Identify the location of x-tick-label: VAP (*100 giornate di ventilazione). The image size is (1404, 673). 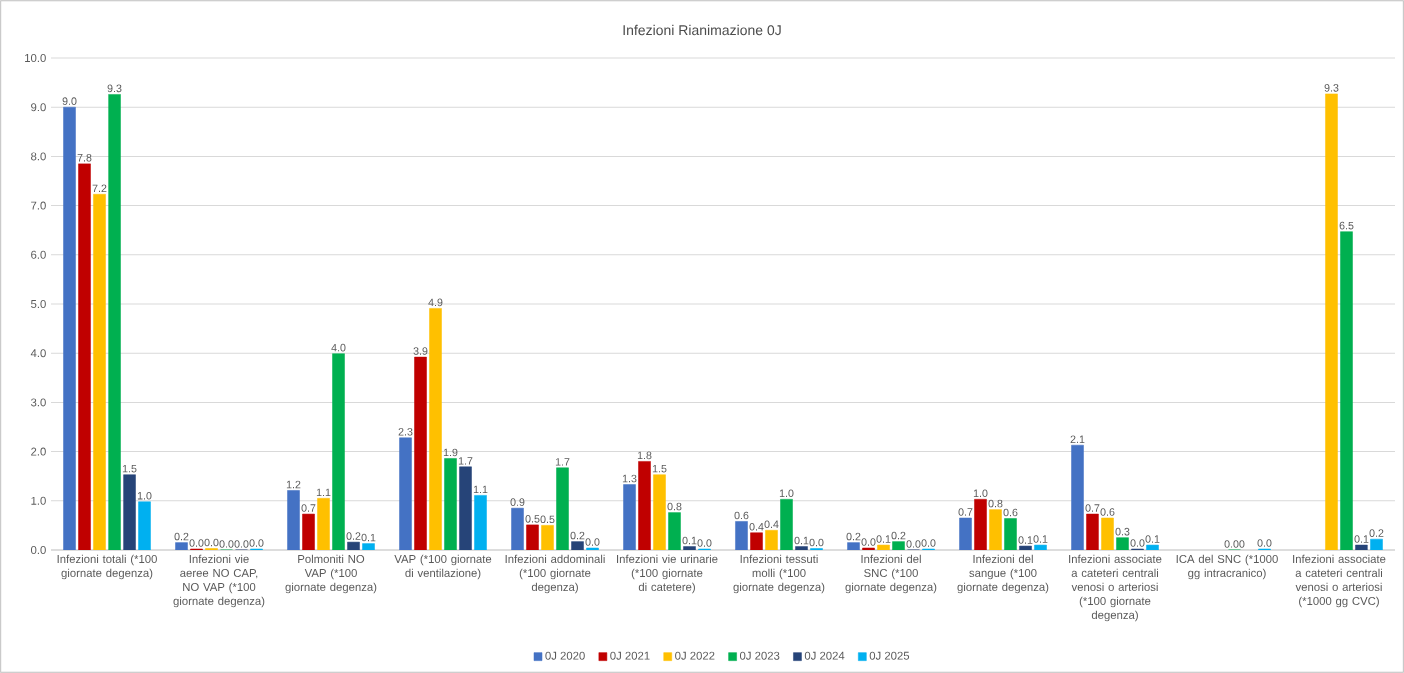
(443, 567).